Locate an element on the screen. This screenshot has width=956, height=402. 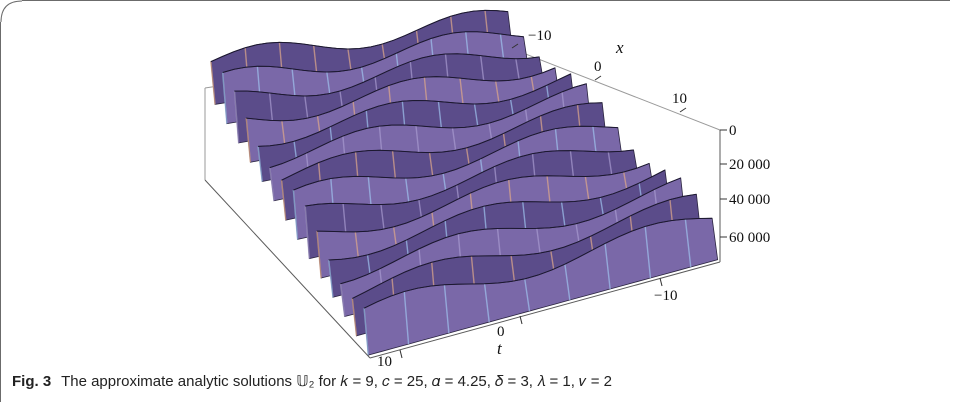
figure-frame-top is located at coordinates (486, 0).